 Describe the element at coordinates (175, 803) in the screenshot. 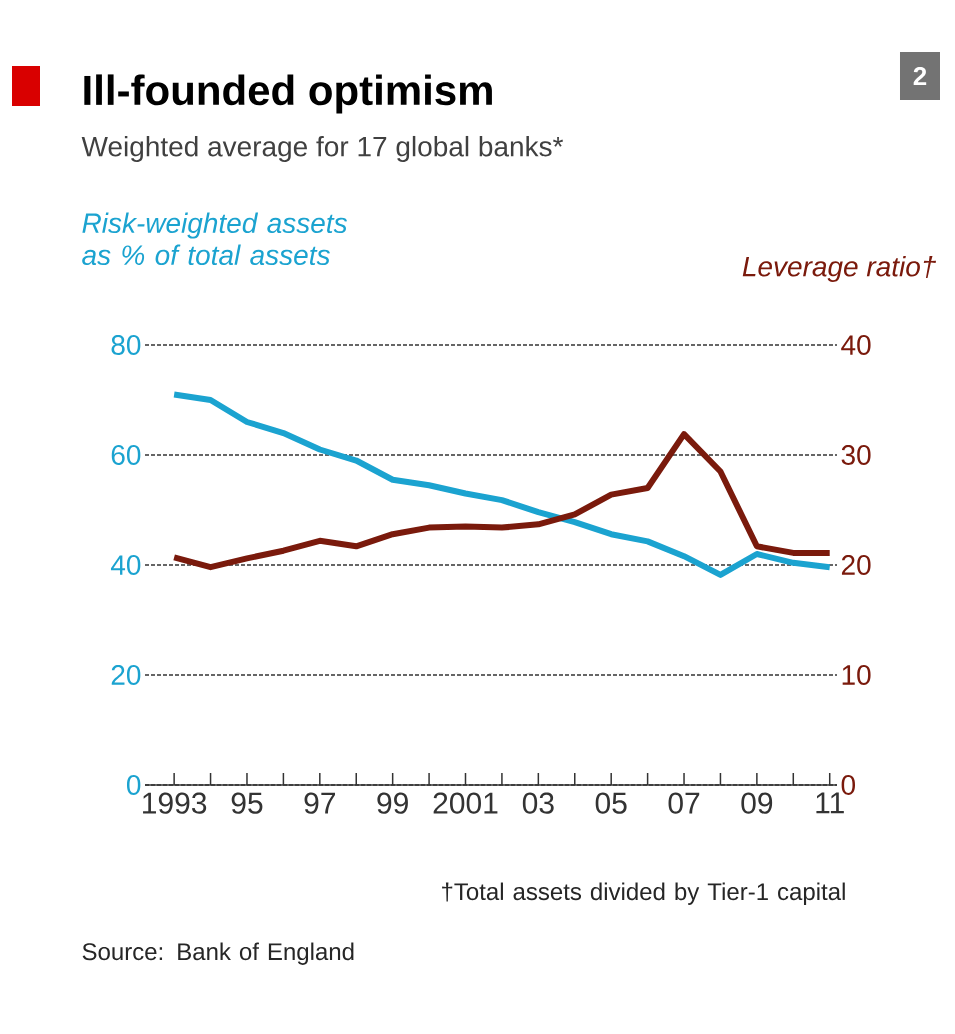

I see `x-tick-label: 1993` at that location.